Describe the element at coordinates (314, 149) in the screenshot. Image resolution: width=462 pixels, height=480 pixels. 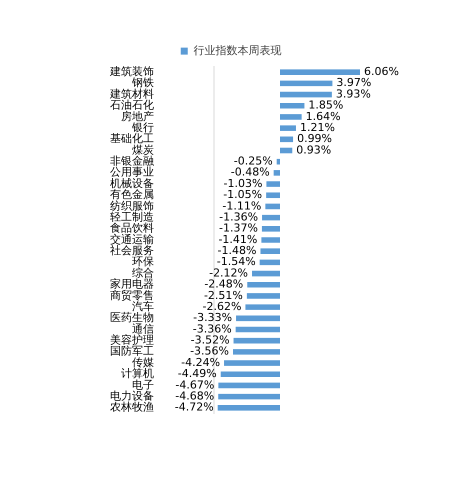
I see `data-label: 0.93%` at that location.